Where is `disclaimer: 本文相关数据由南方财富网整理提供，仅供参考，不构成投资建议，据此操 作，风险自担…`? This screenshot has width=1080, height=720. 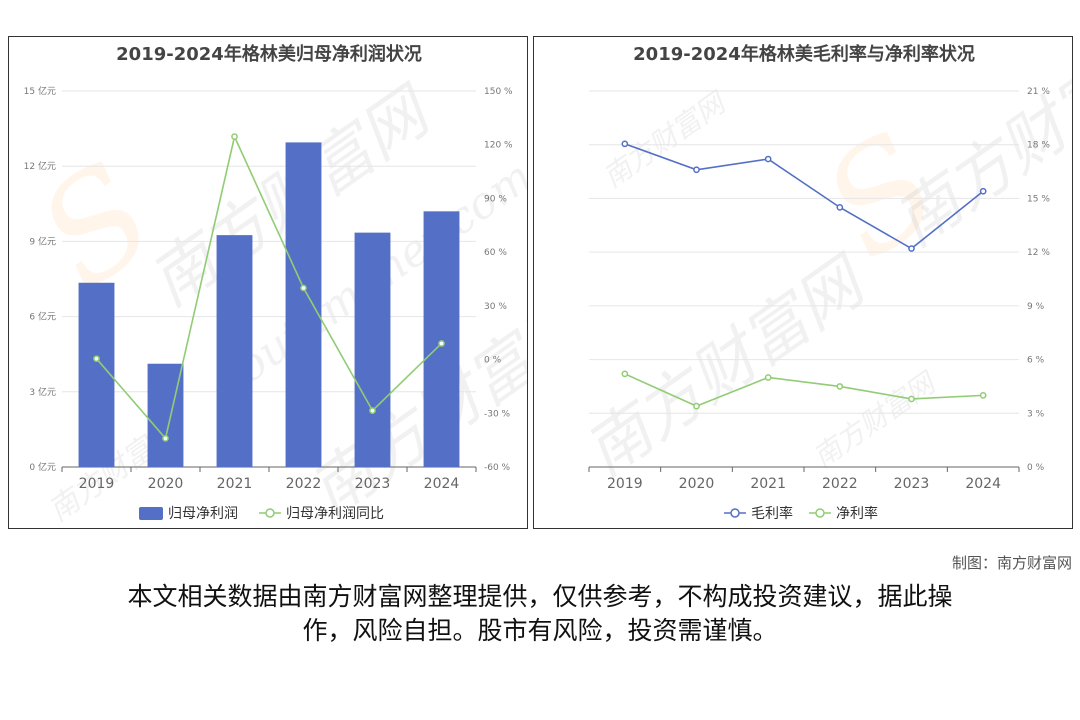 disclaimer: 本文相关数据由南方财富网整理提供，仅供参考，不构成投资建议，据此操 作，风险自担… is located at coordinates (540, 614).